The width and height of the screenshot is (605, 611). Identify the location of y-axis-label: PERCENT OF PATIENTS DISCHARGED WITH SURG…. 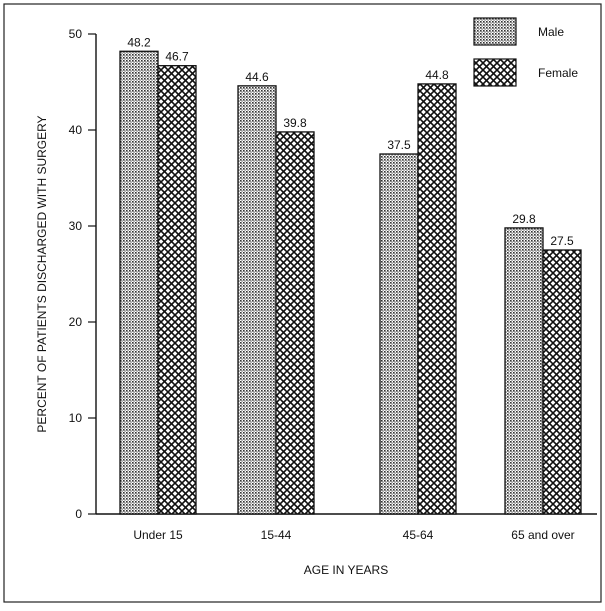
(42, 273).